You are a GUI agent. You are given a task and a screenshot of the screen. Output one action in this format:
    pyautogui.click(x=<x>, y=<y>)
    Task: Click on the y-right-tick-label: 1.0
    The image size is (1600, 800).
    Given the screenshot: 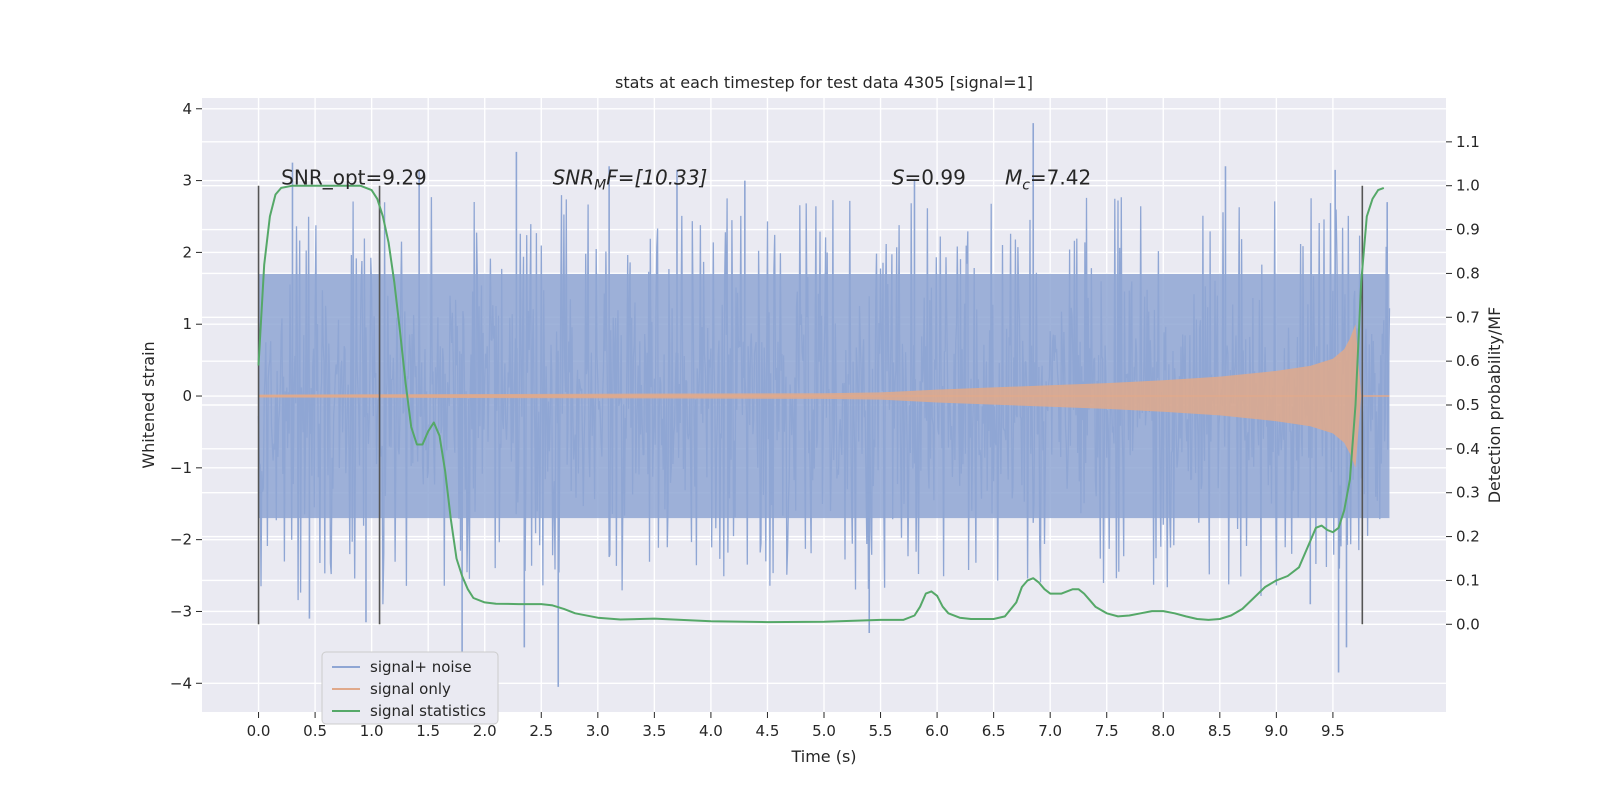 What is the action you would take?
    pyautogui.click(x=1468, y=186)
    